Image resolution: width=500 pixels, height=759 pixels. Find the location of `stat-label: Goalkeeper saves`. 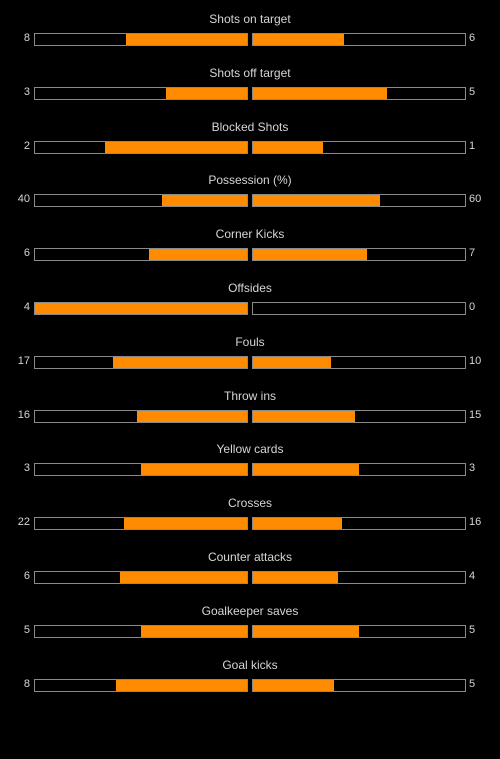

stat-label: Goalkeeper saves is located at coordinates (250, 611).